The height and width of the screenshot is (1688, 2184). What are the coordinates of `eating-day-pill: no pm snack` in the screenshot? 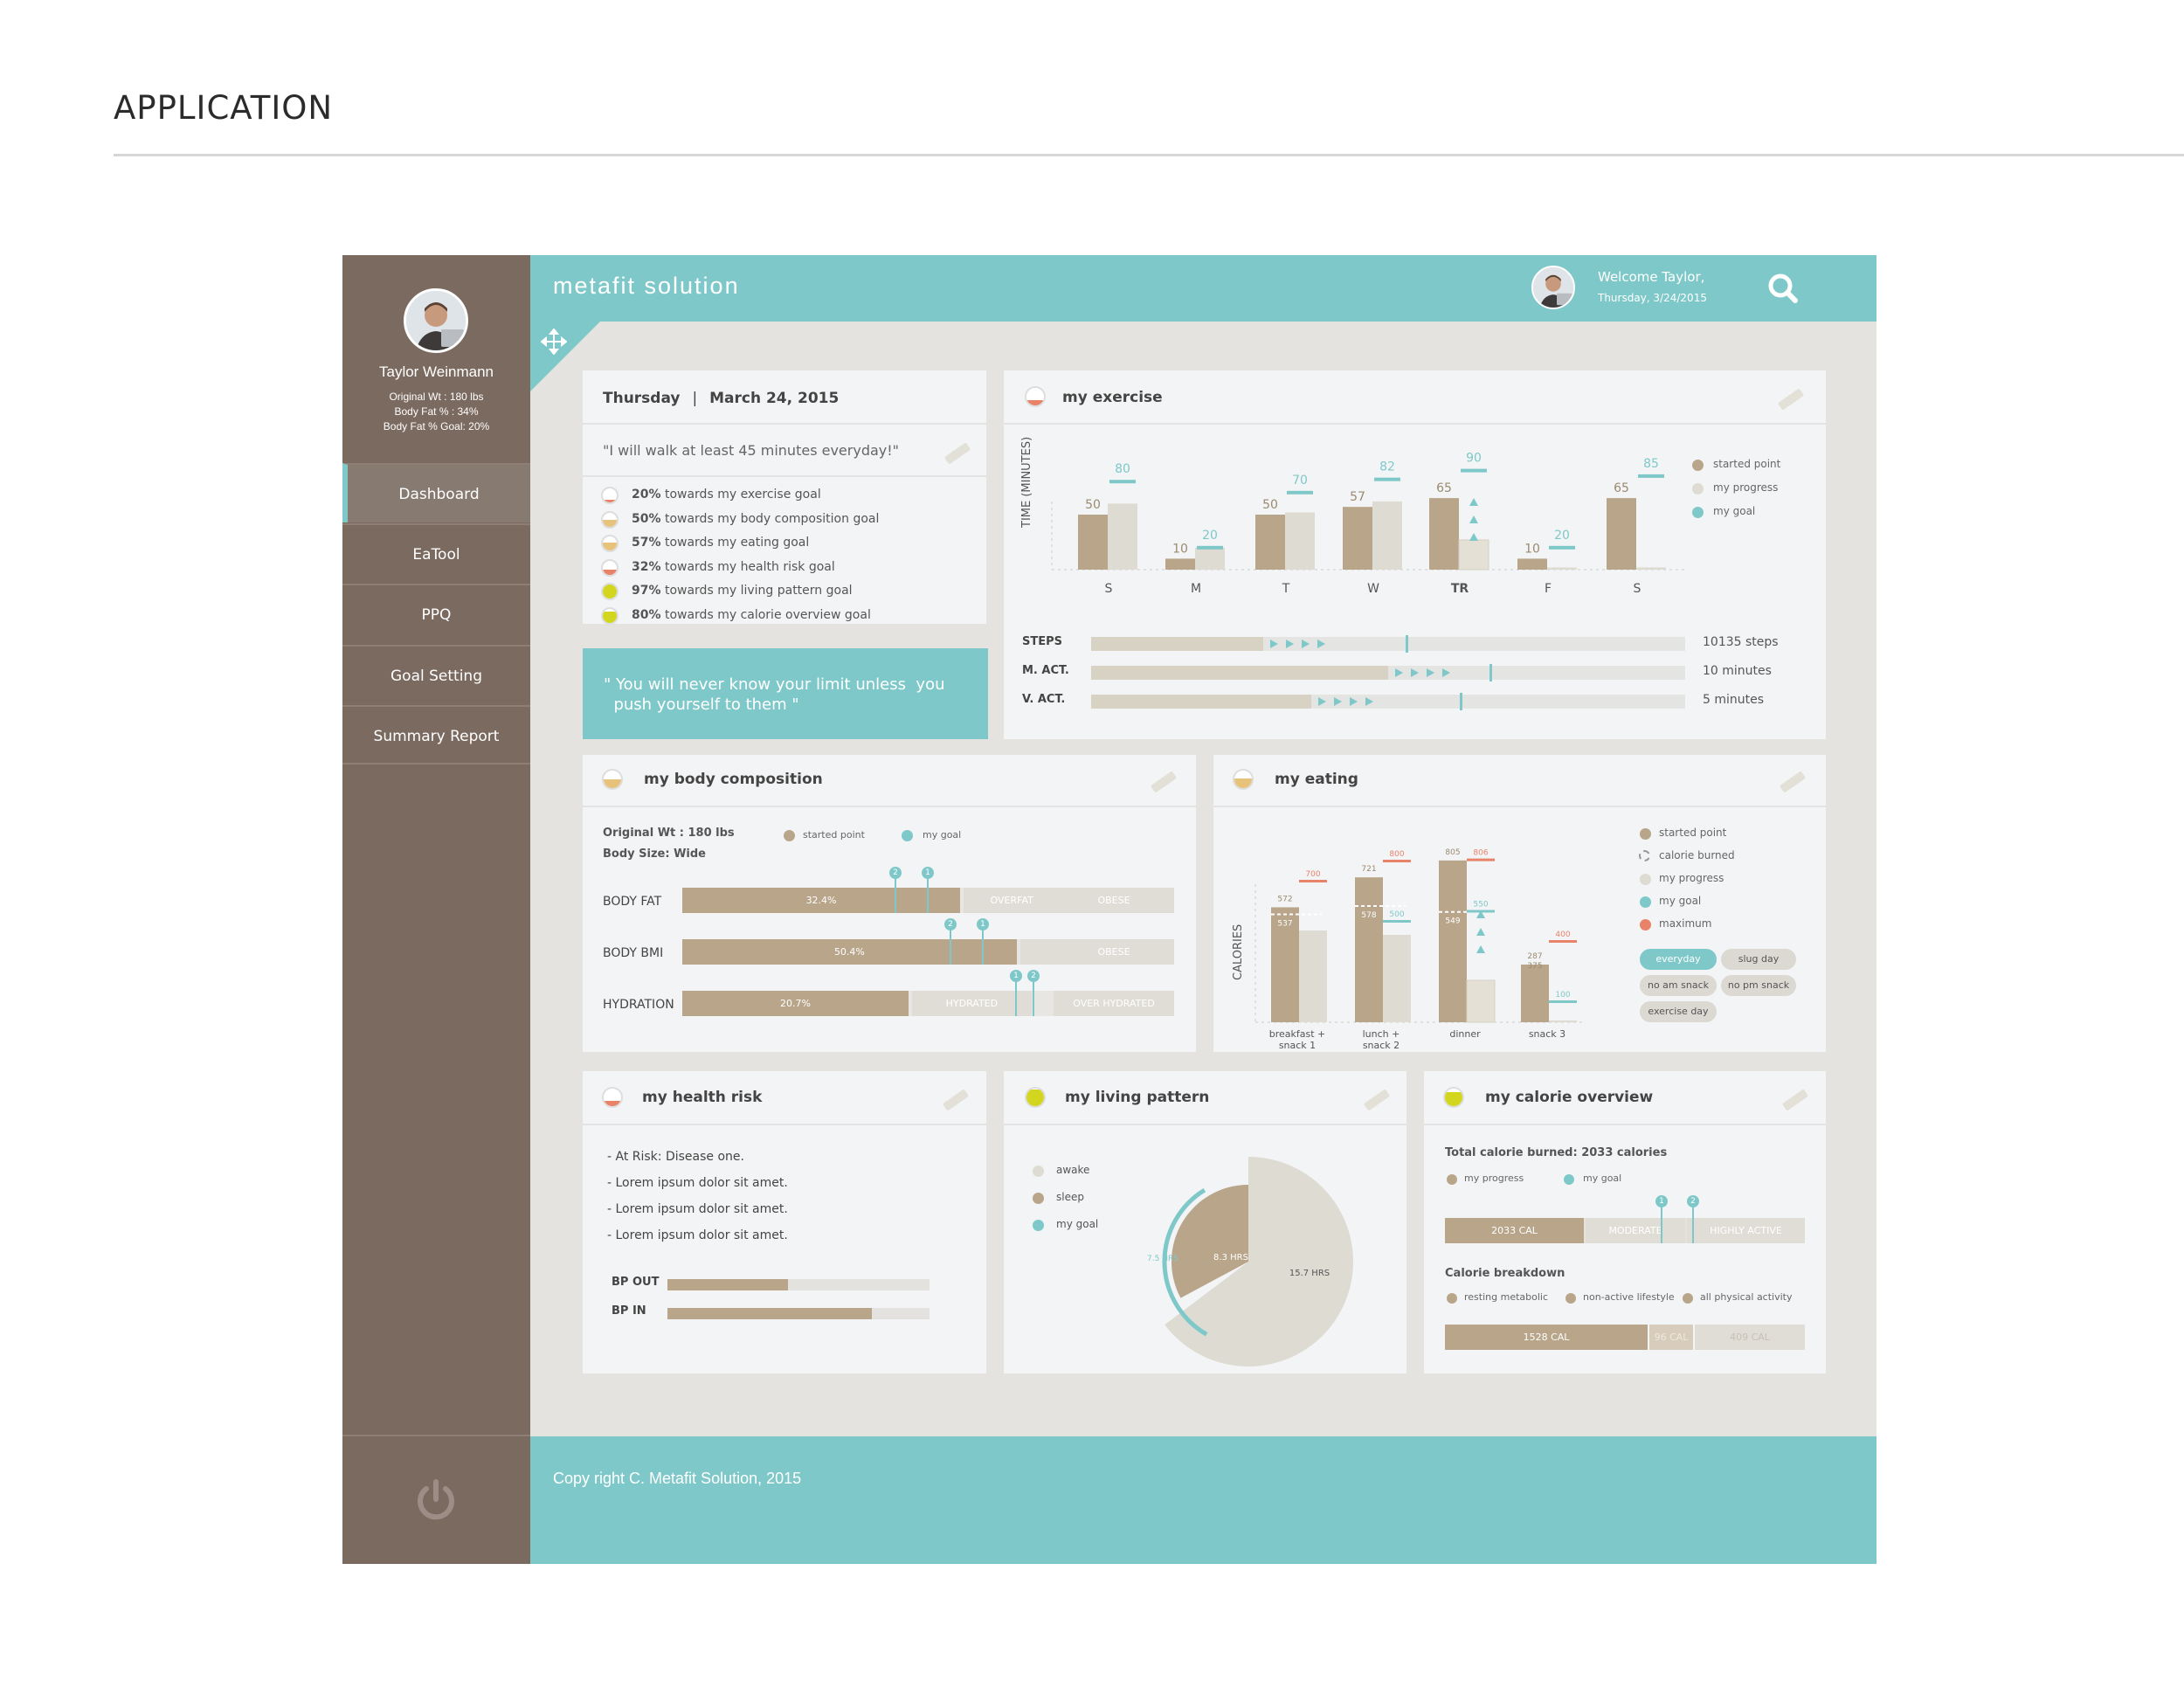 It's located at (1758, 985).